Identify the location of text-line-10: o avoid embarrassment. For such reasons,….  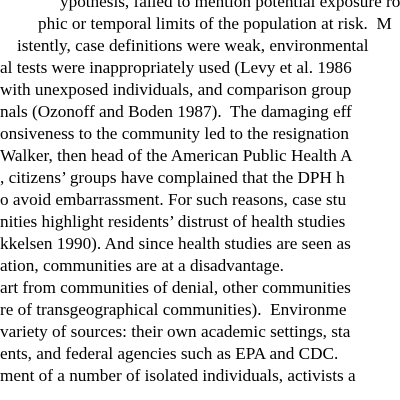
(173, 199).